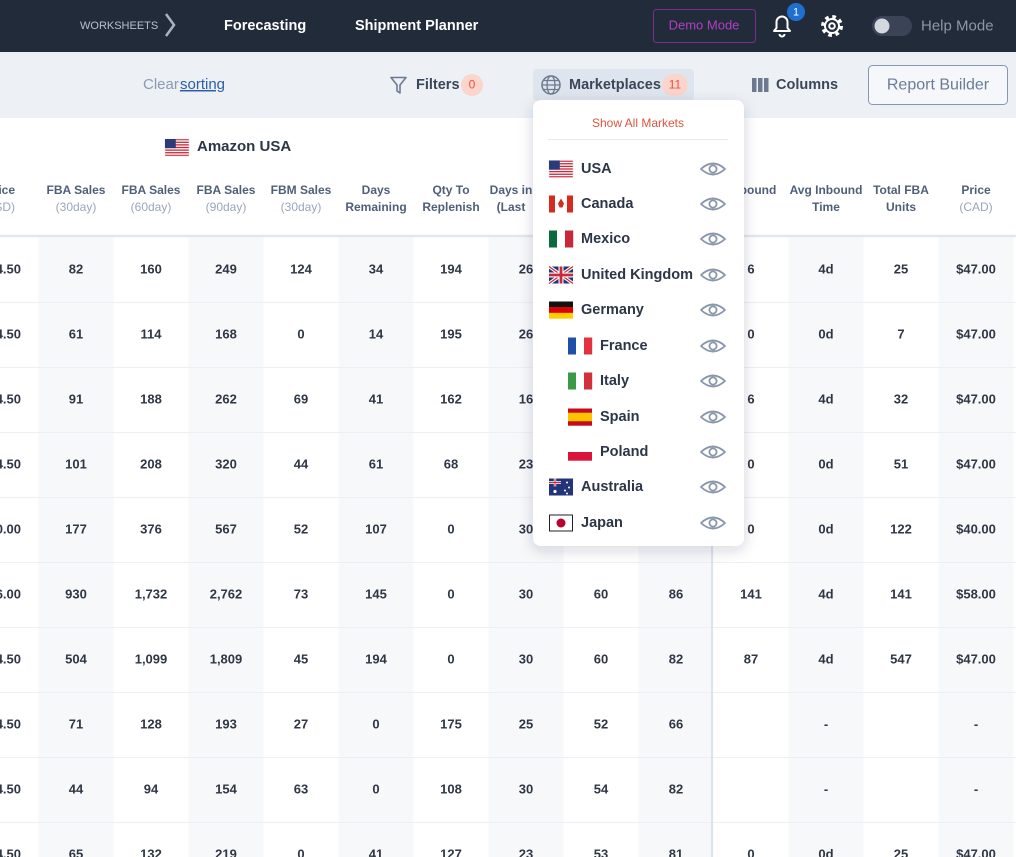 The width and height of the screenshot is (1016, 857). What do you see at coordinates (637, 523) in the screenshot?
I see `market-item: Japan` at bounding box center [637, 523].